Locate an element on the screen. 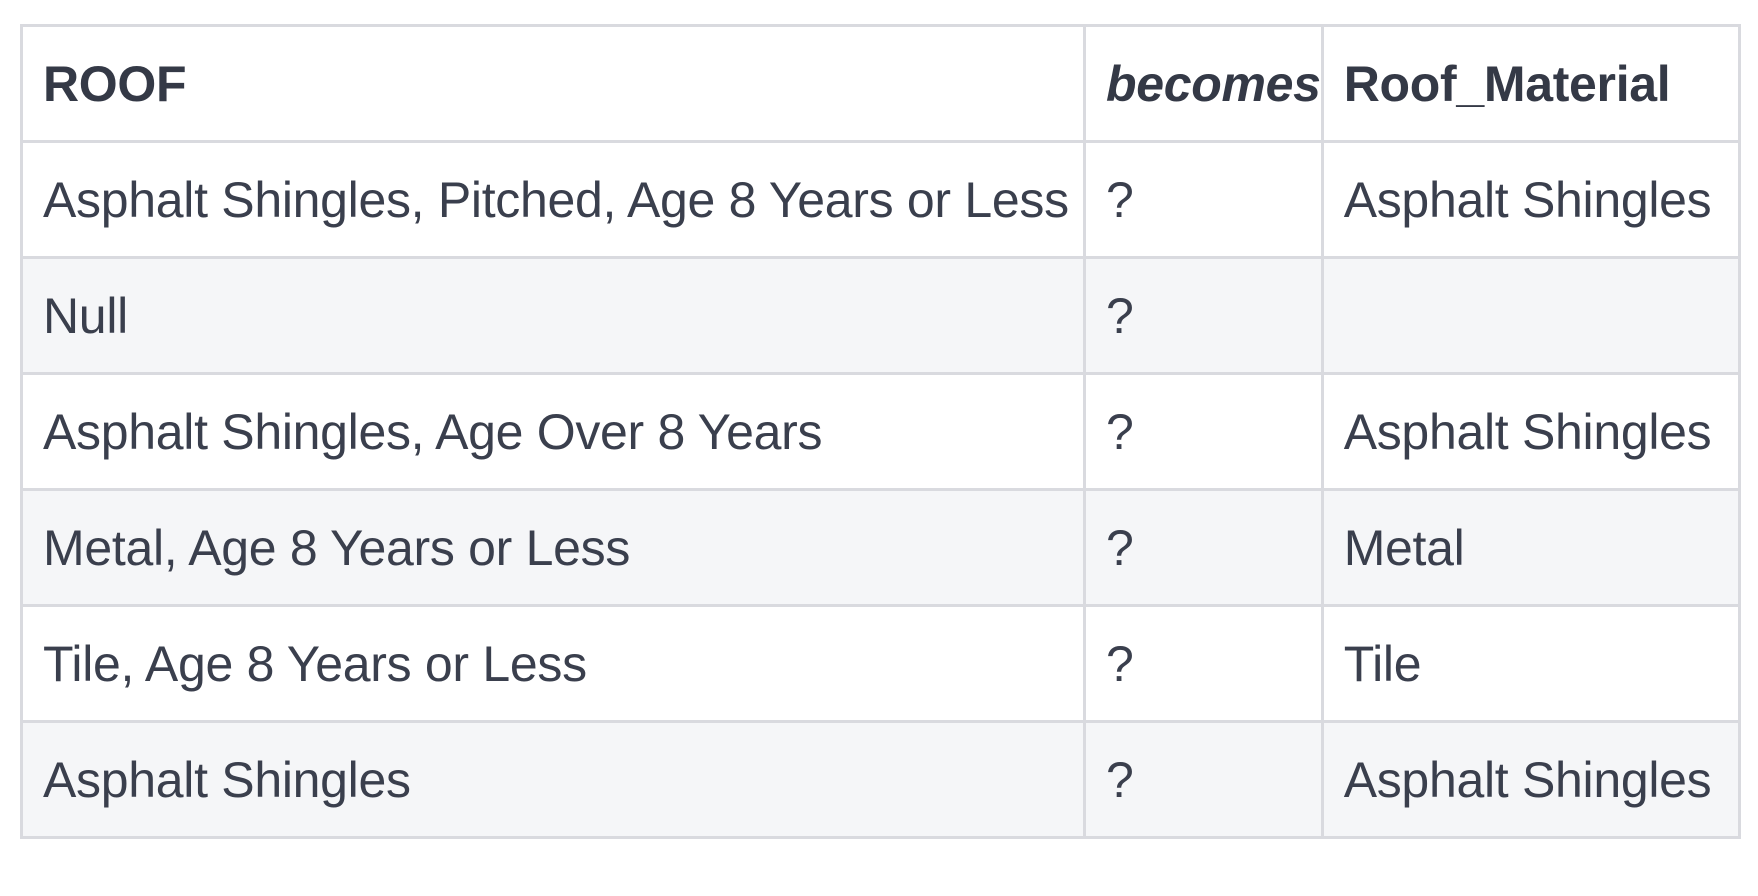 The width and height of the screenshot is (1758, 896). table-row: Null ? is located at coordinates (880, 315).